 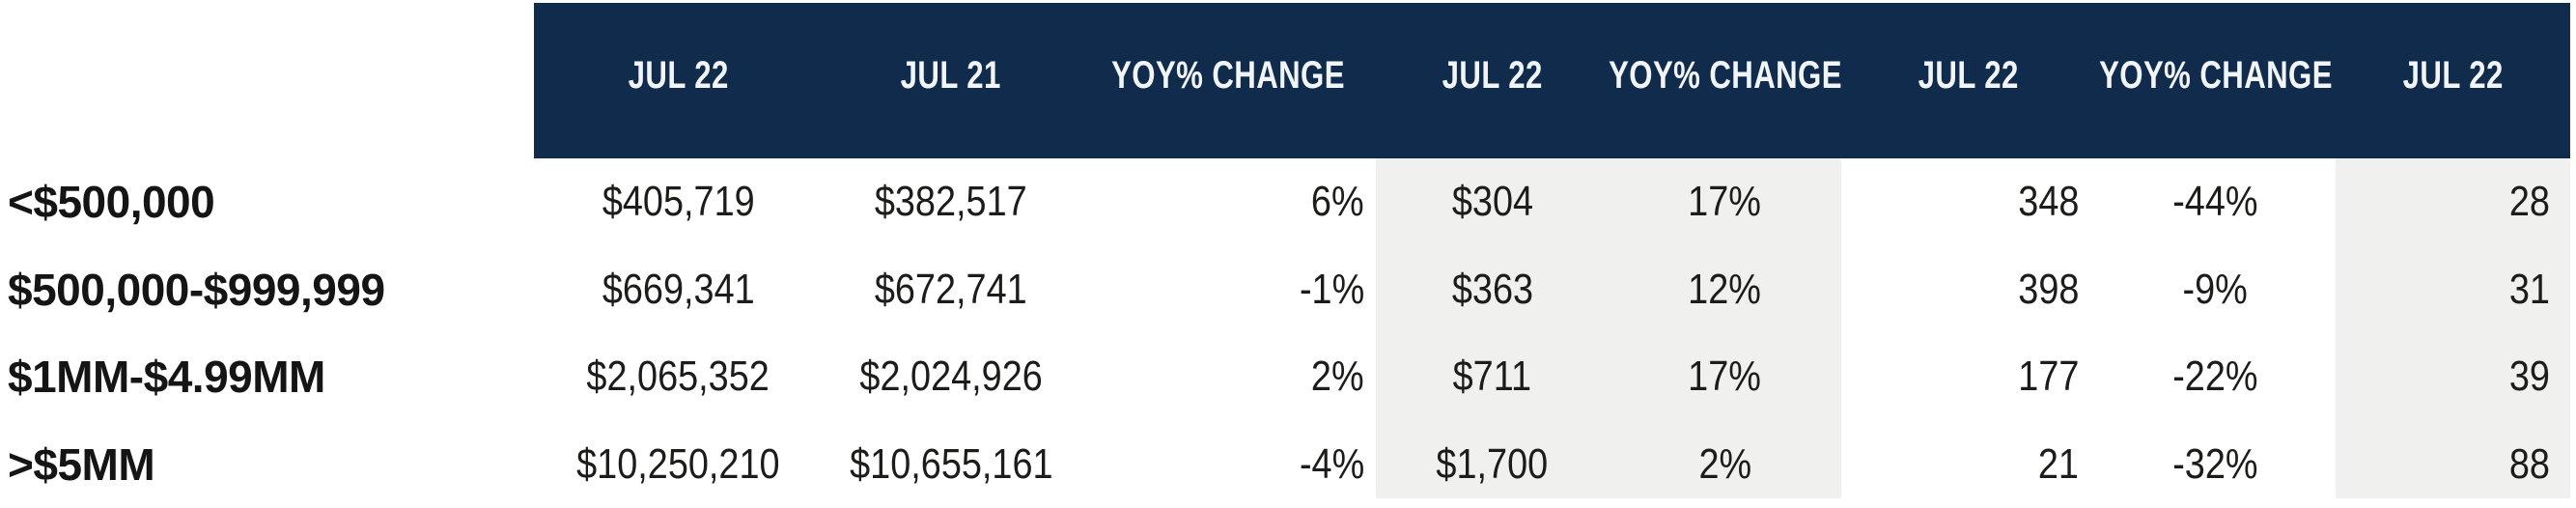 I want to click on highlight-band-middle, so click(x=1609, y=328).